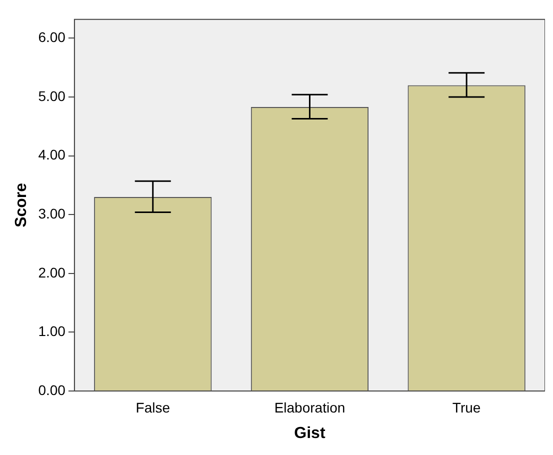 The image size is (553, 455). Describe the element at coordinates (21, 205) in the screenshot. I see `y-axis-title: Score` at that location.